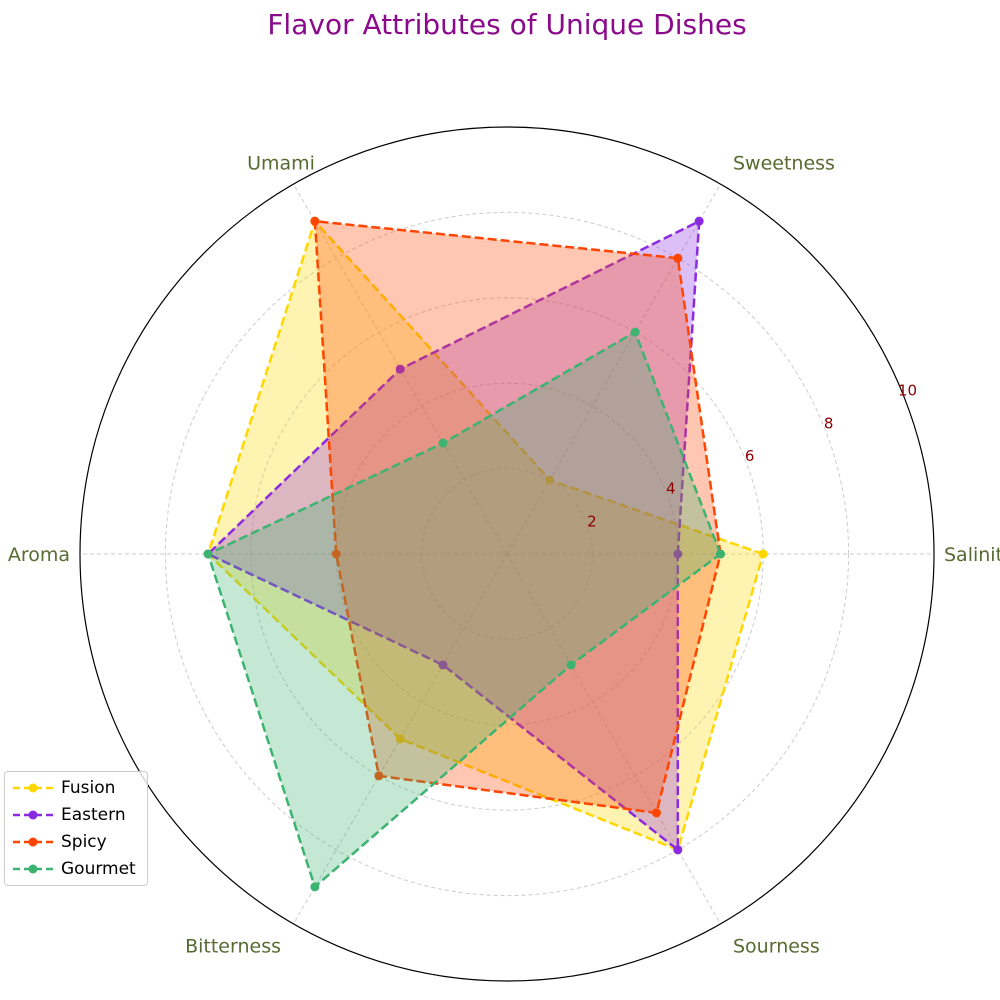  What do you see at coordinates (550, 480) in the screenshot?
I see `point-fusion-sweetness` at bounding box center [550, 480].